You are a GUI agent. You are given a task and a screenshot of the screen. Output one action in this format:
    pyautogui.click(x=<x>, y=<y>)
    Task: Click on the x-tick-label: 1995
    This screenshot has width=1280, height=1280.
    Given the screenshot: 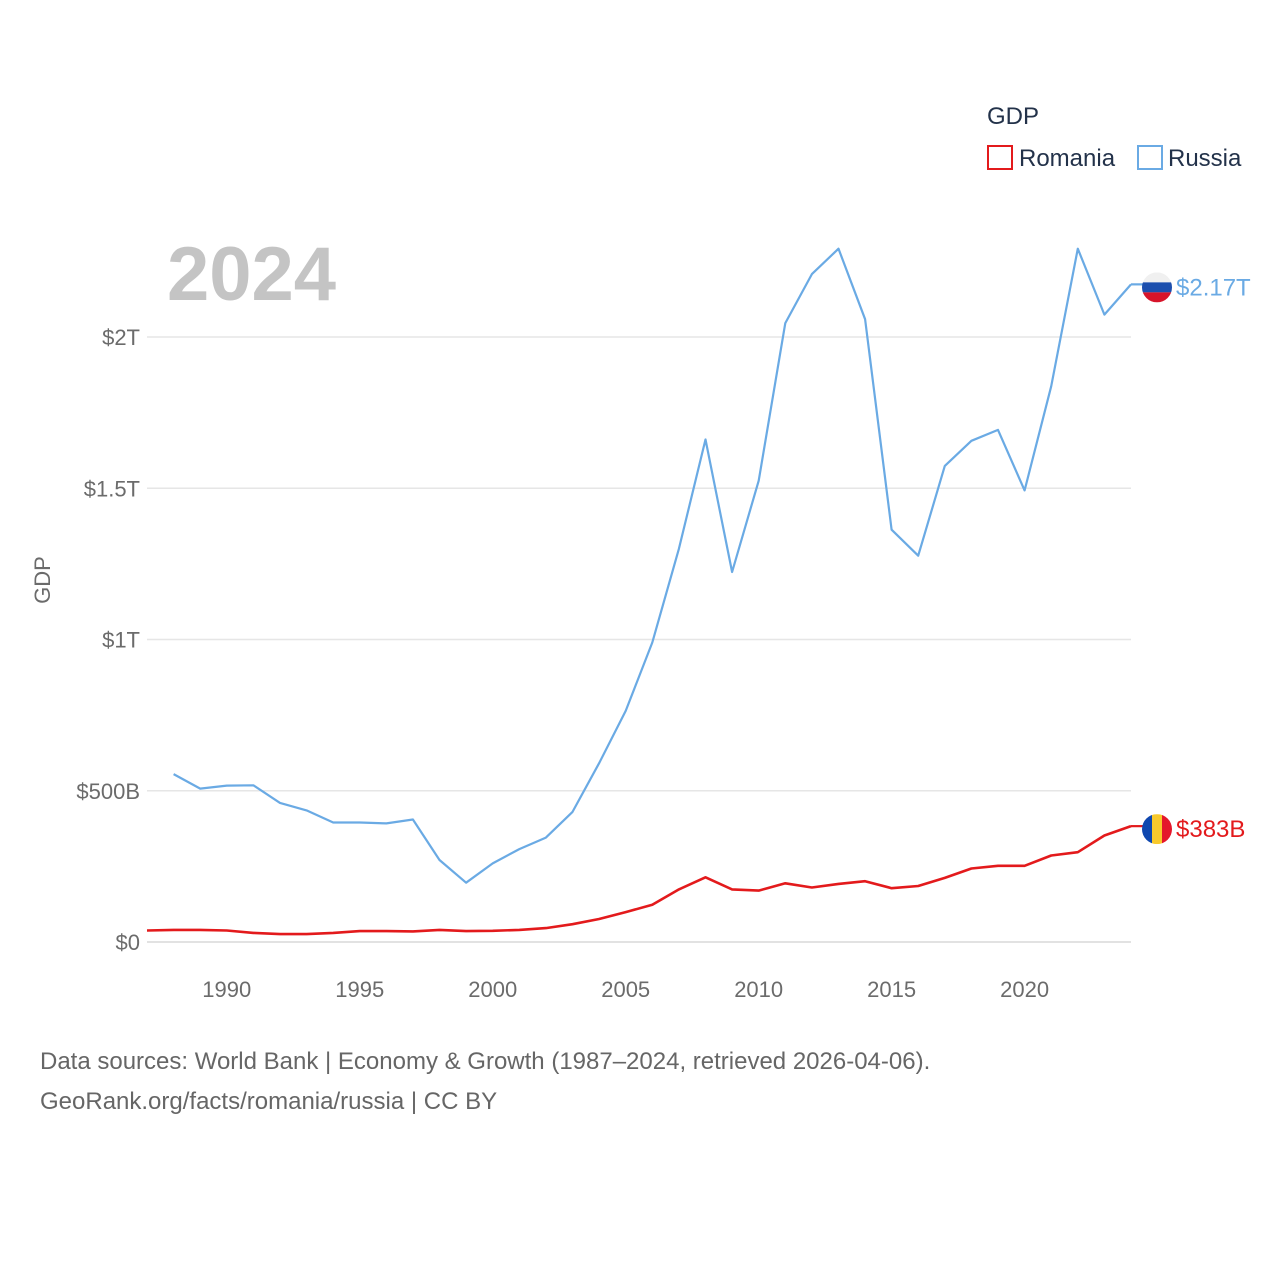 What is the action you would take?
    pyautogui.click(x=359, y=989)
    